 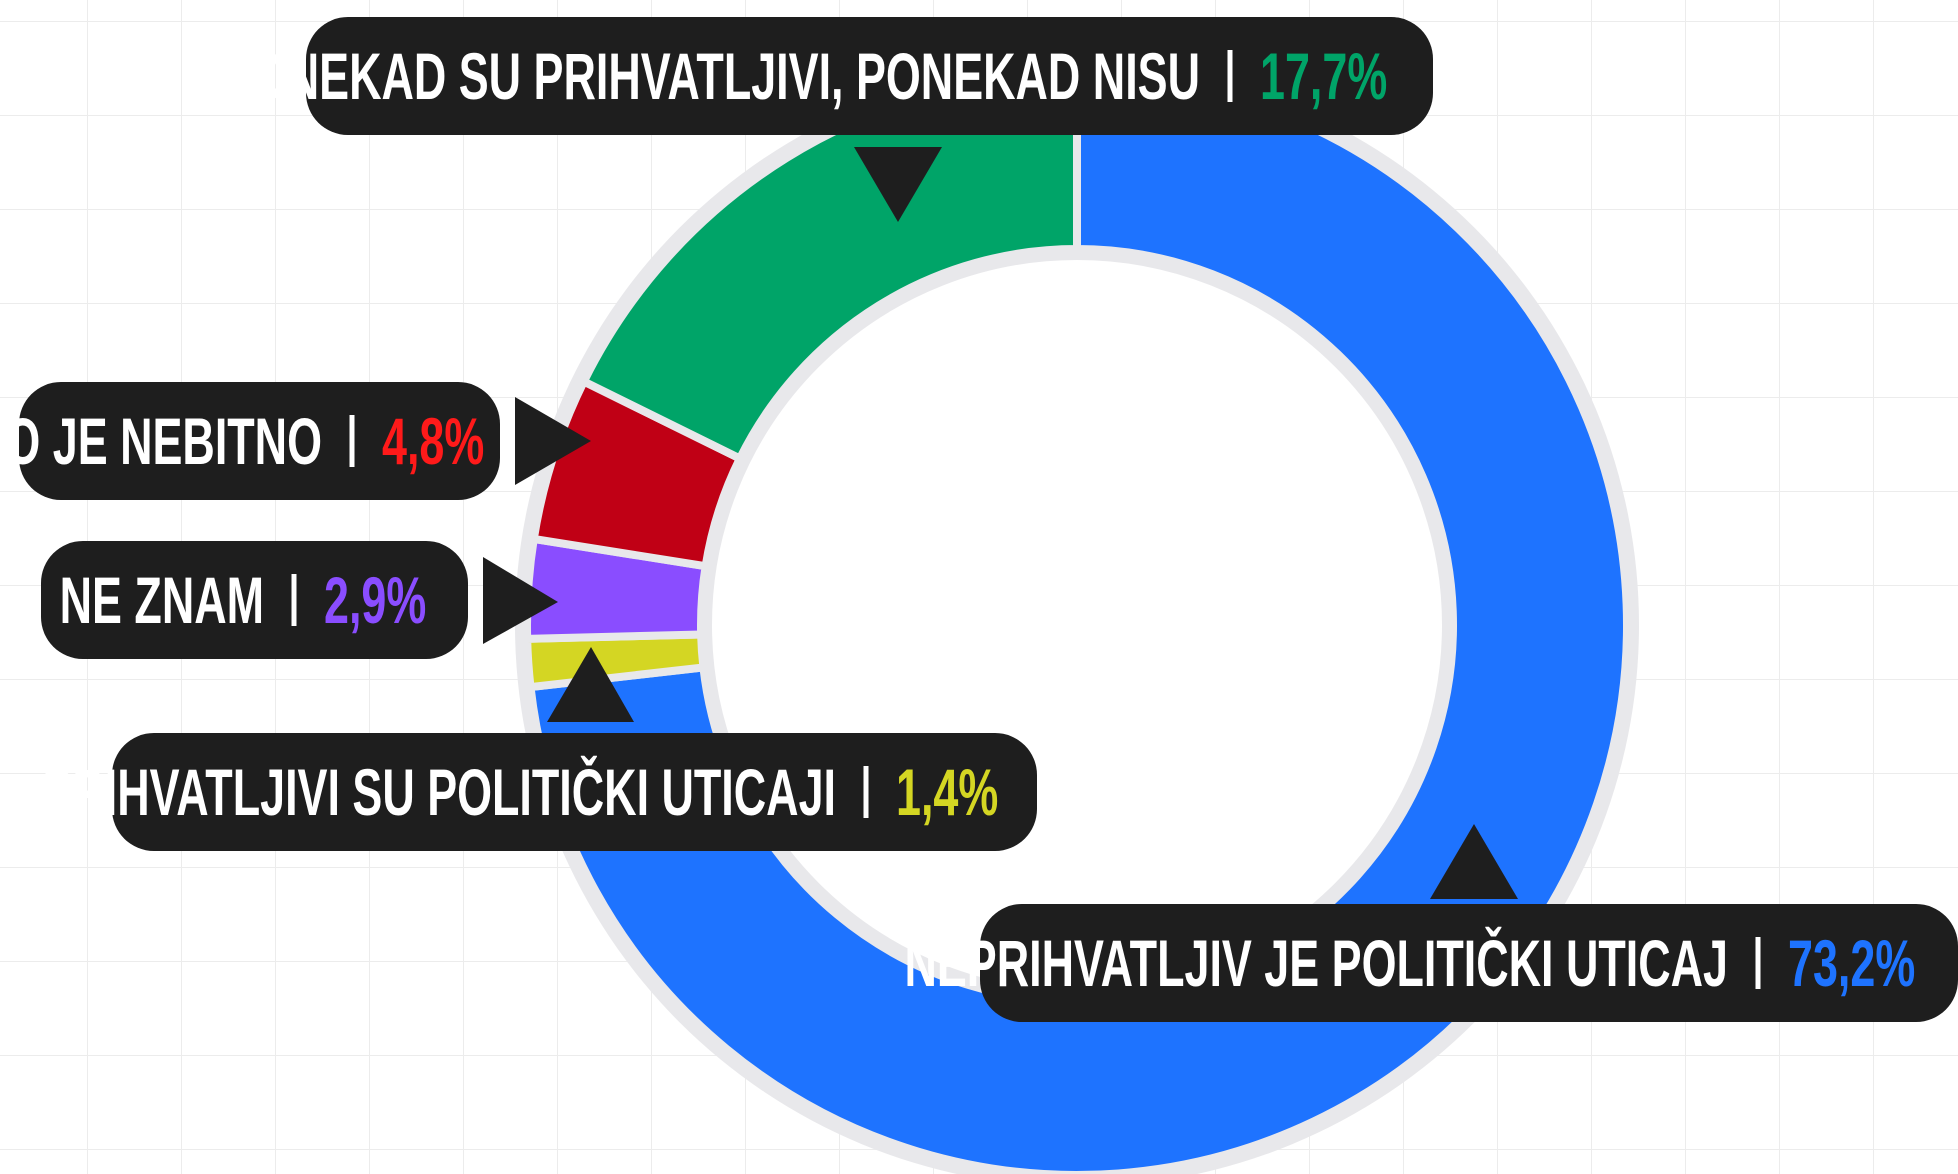 What do you see at coordinates (433, 441) in the screenshot?
I see `value-label: 4,8%` at bounding box center [433, 441].